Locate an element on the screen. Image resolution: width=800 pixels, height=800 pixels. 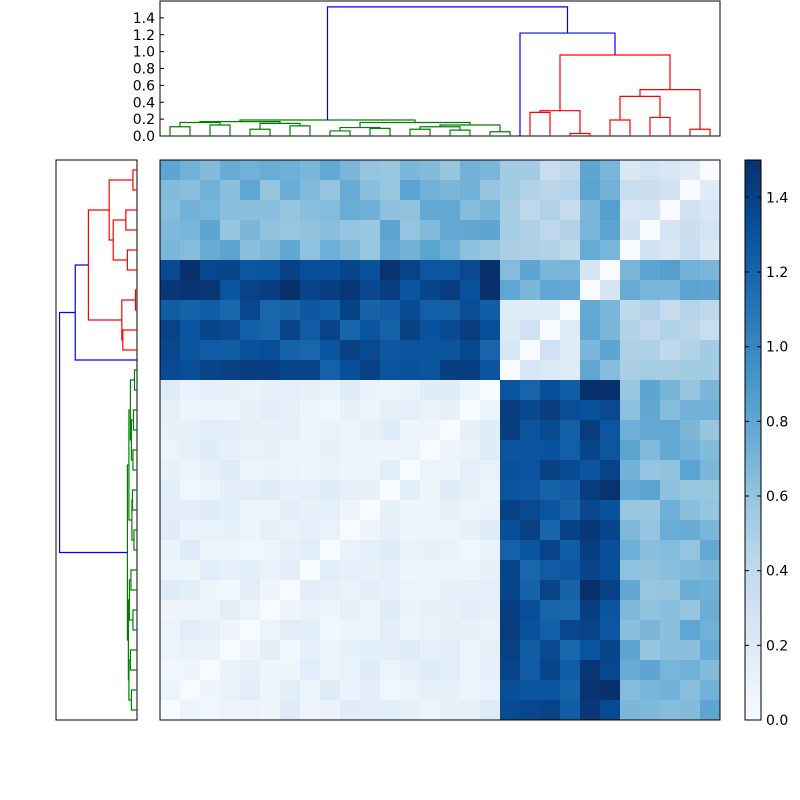
colorbar-tick-label: 0.8 is located at coordinates (777, 422).